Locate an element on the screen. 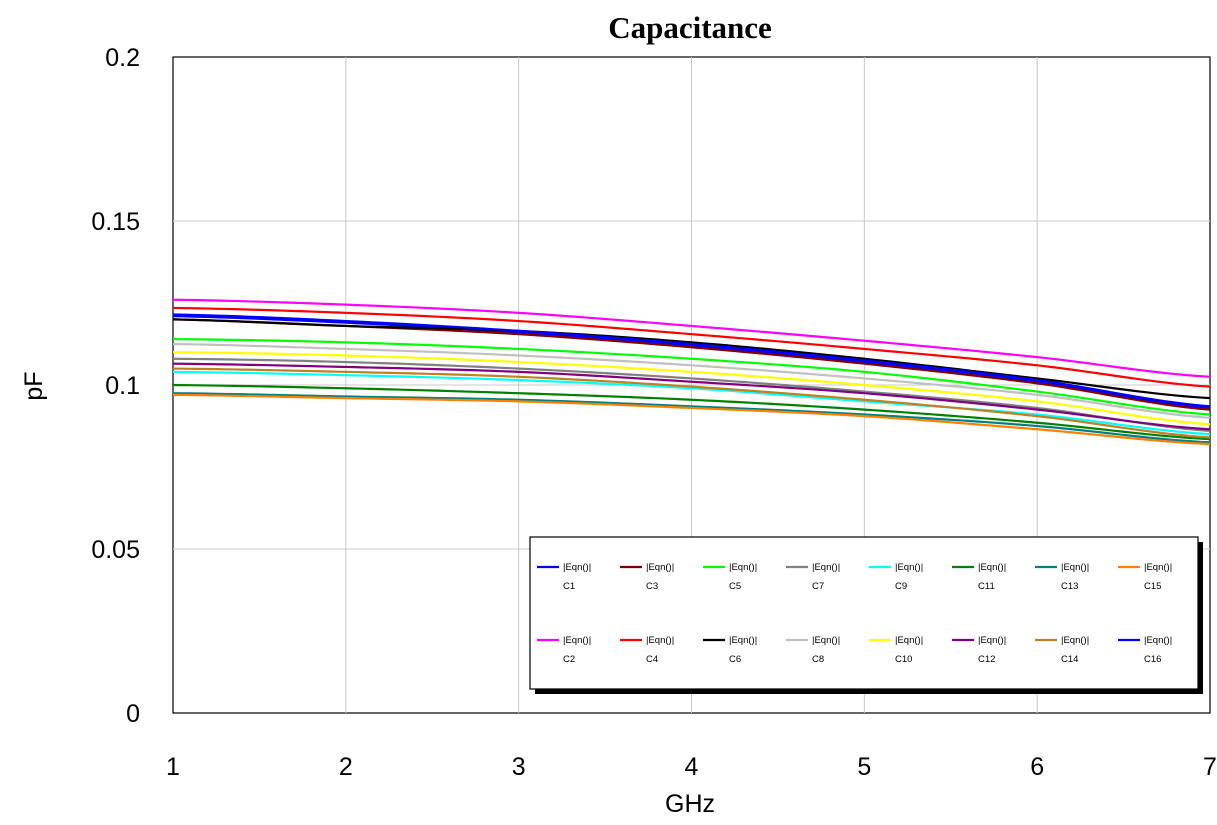 The image size is (1217, 825). x-tick-label: 4 is located at coordinates (692, 767).